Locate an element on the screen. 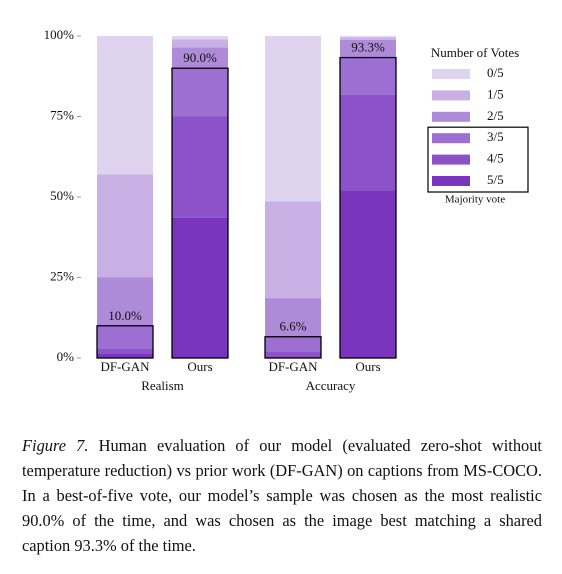  y-tick-label: 75% is located at coordinates (62, 114).